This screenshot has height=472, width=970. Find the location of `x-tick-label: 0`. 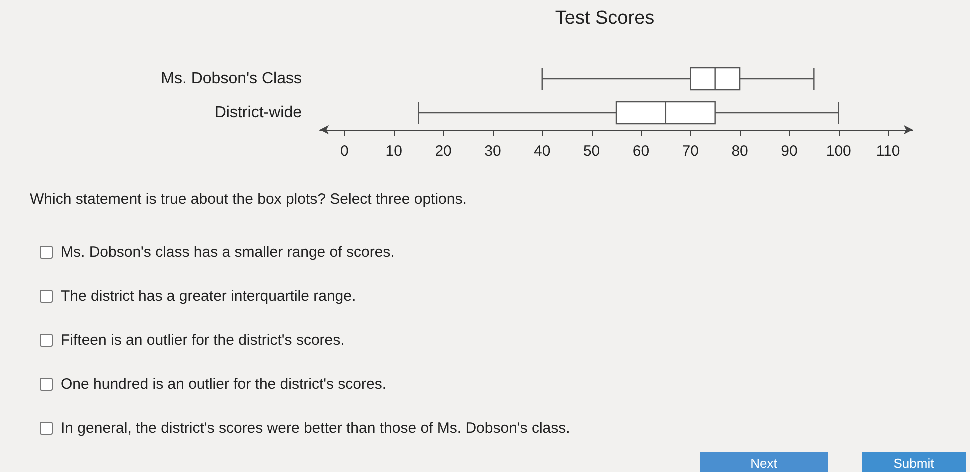

x-tick-label: 0 is located at coordinates (344, 151).